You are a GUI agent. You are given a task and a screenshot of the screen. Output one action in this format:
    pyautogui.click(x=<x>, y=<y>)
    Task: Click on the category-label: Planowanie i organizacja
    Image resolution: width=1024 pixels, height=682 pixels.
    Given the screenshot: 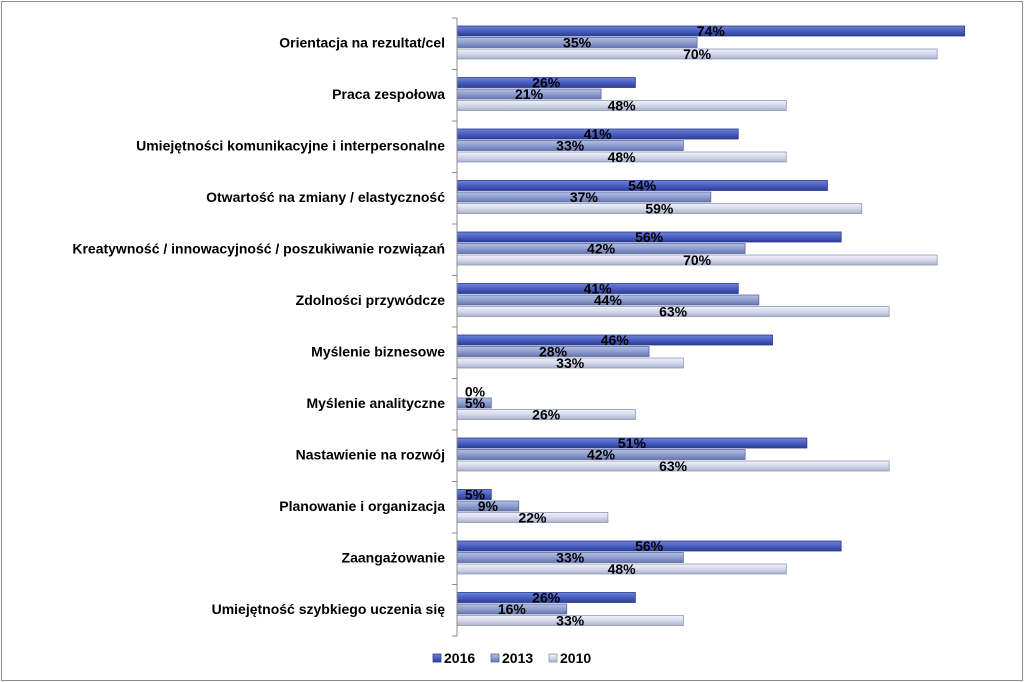 What is the action you would take?
    pyautogui.click(x=362, y=506)
    